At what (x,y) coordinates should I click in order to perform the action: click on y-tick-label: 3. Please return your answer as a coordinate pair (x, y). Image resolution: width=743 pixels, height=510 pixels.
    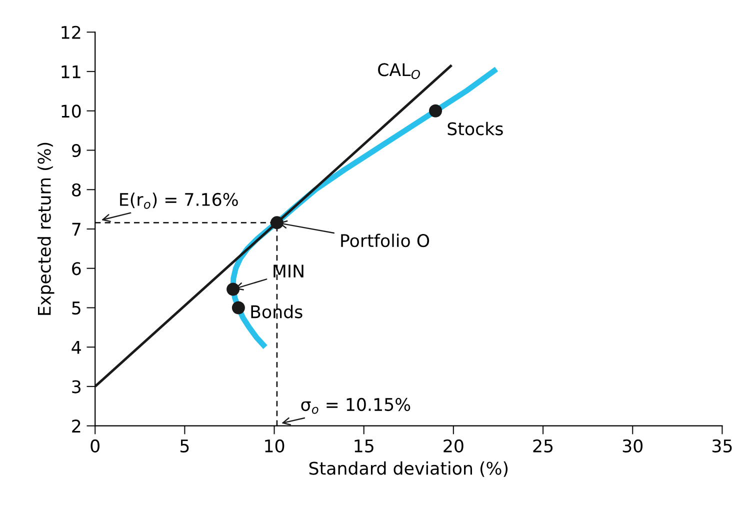
    Looking at the image, I should click on (76, 387).